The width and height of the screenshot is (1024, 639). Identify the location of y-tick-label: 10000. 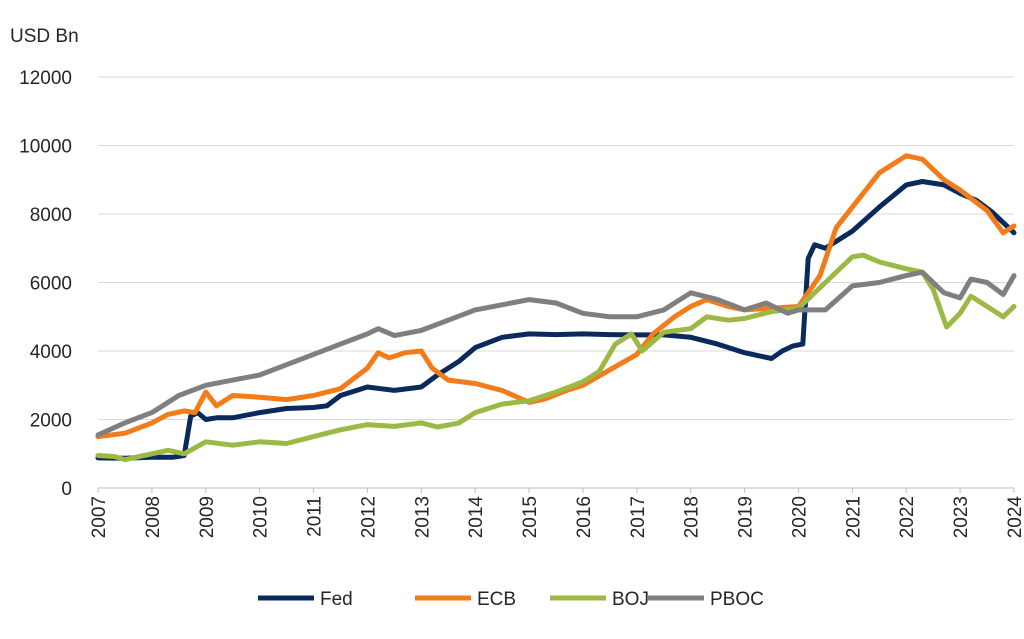
(45, 147).